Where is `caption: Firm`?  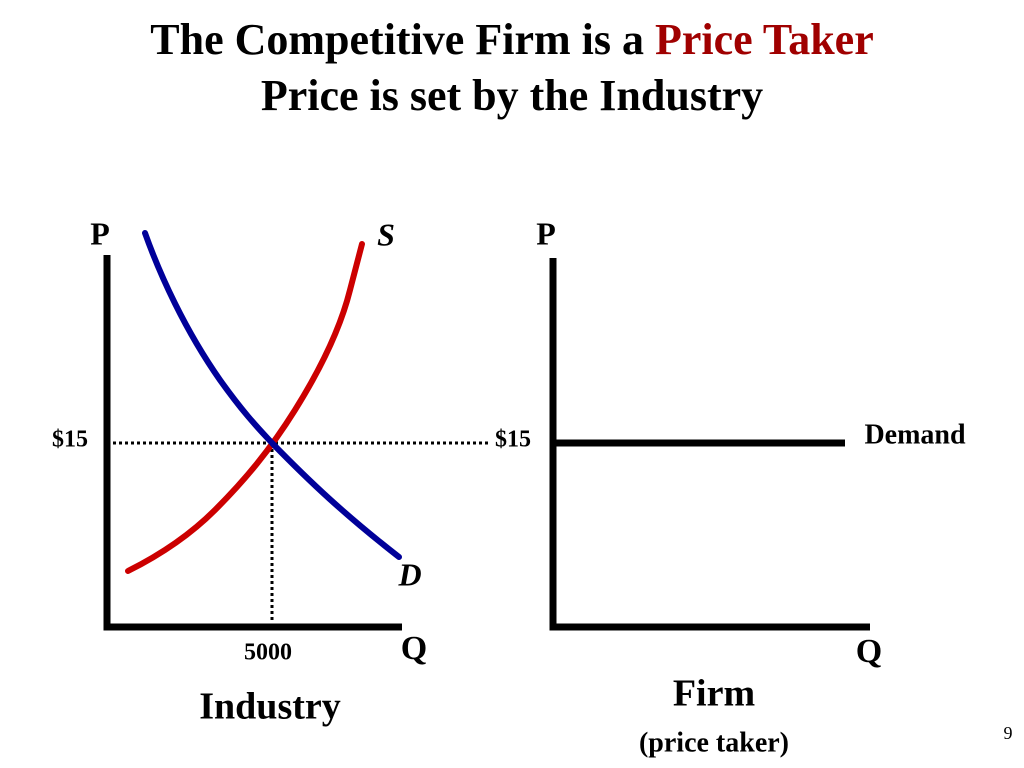 caption: Firm is located at coordinates (714, 694).